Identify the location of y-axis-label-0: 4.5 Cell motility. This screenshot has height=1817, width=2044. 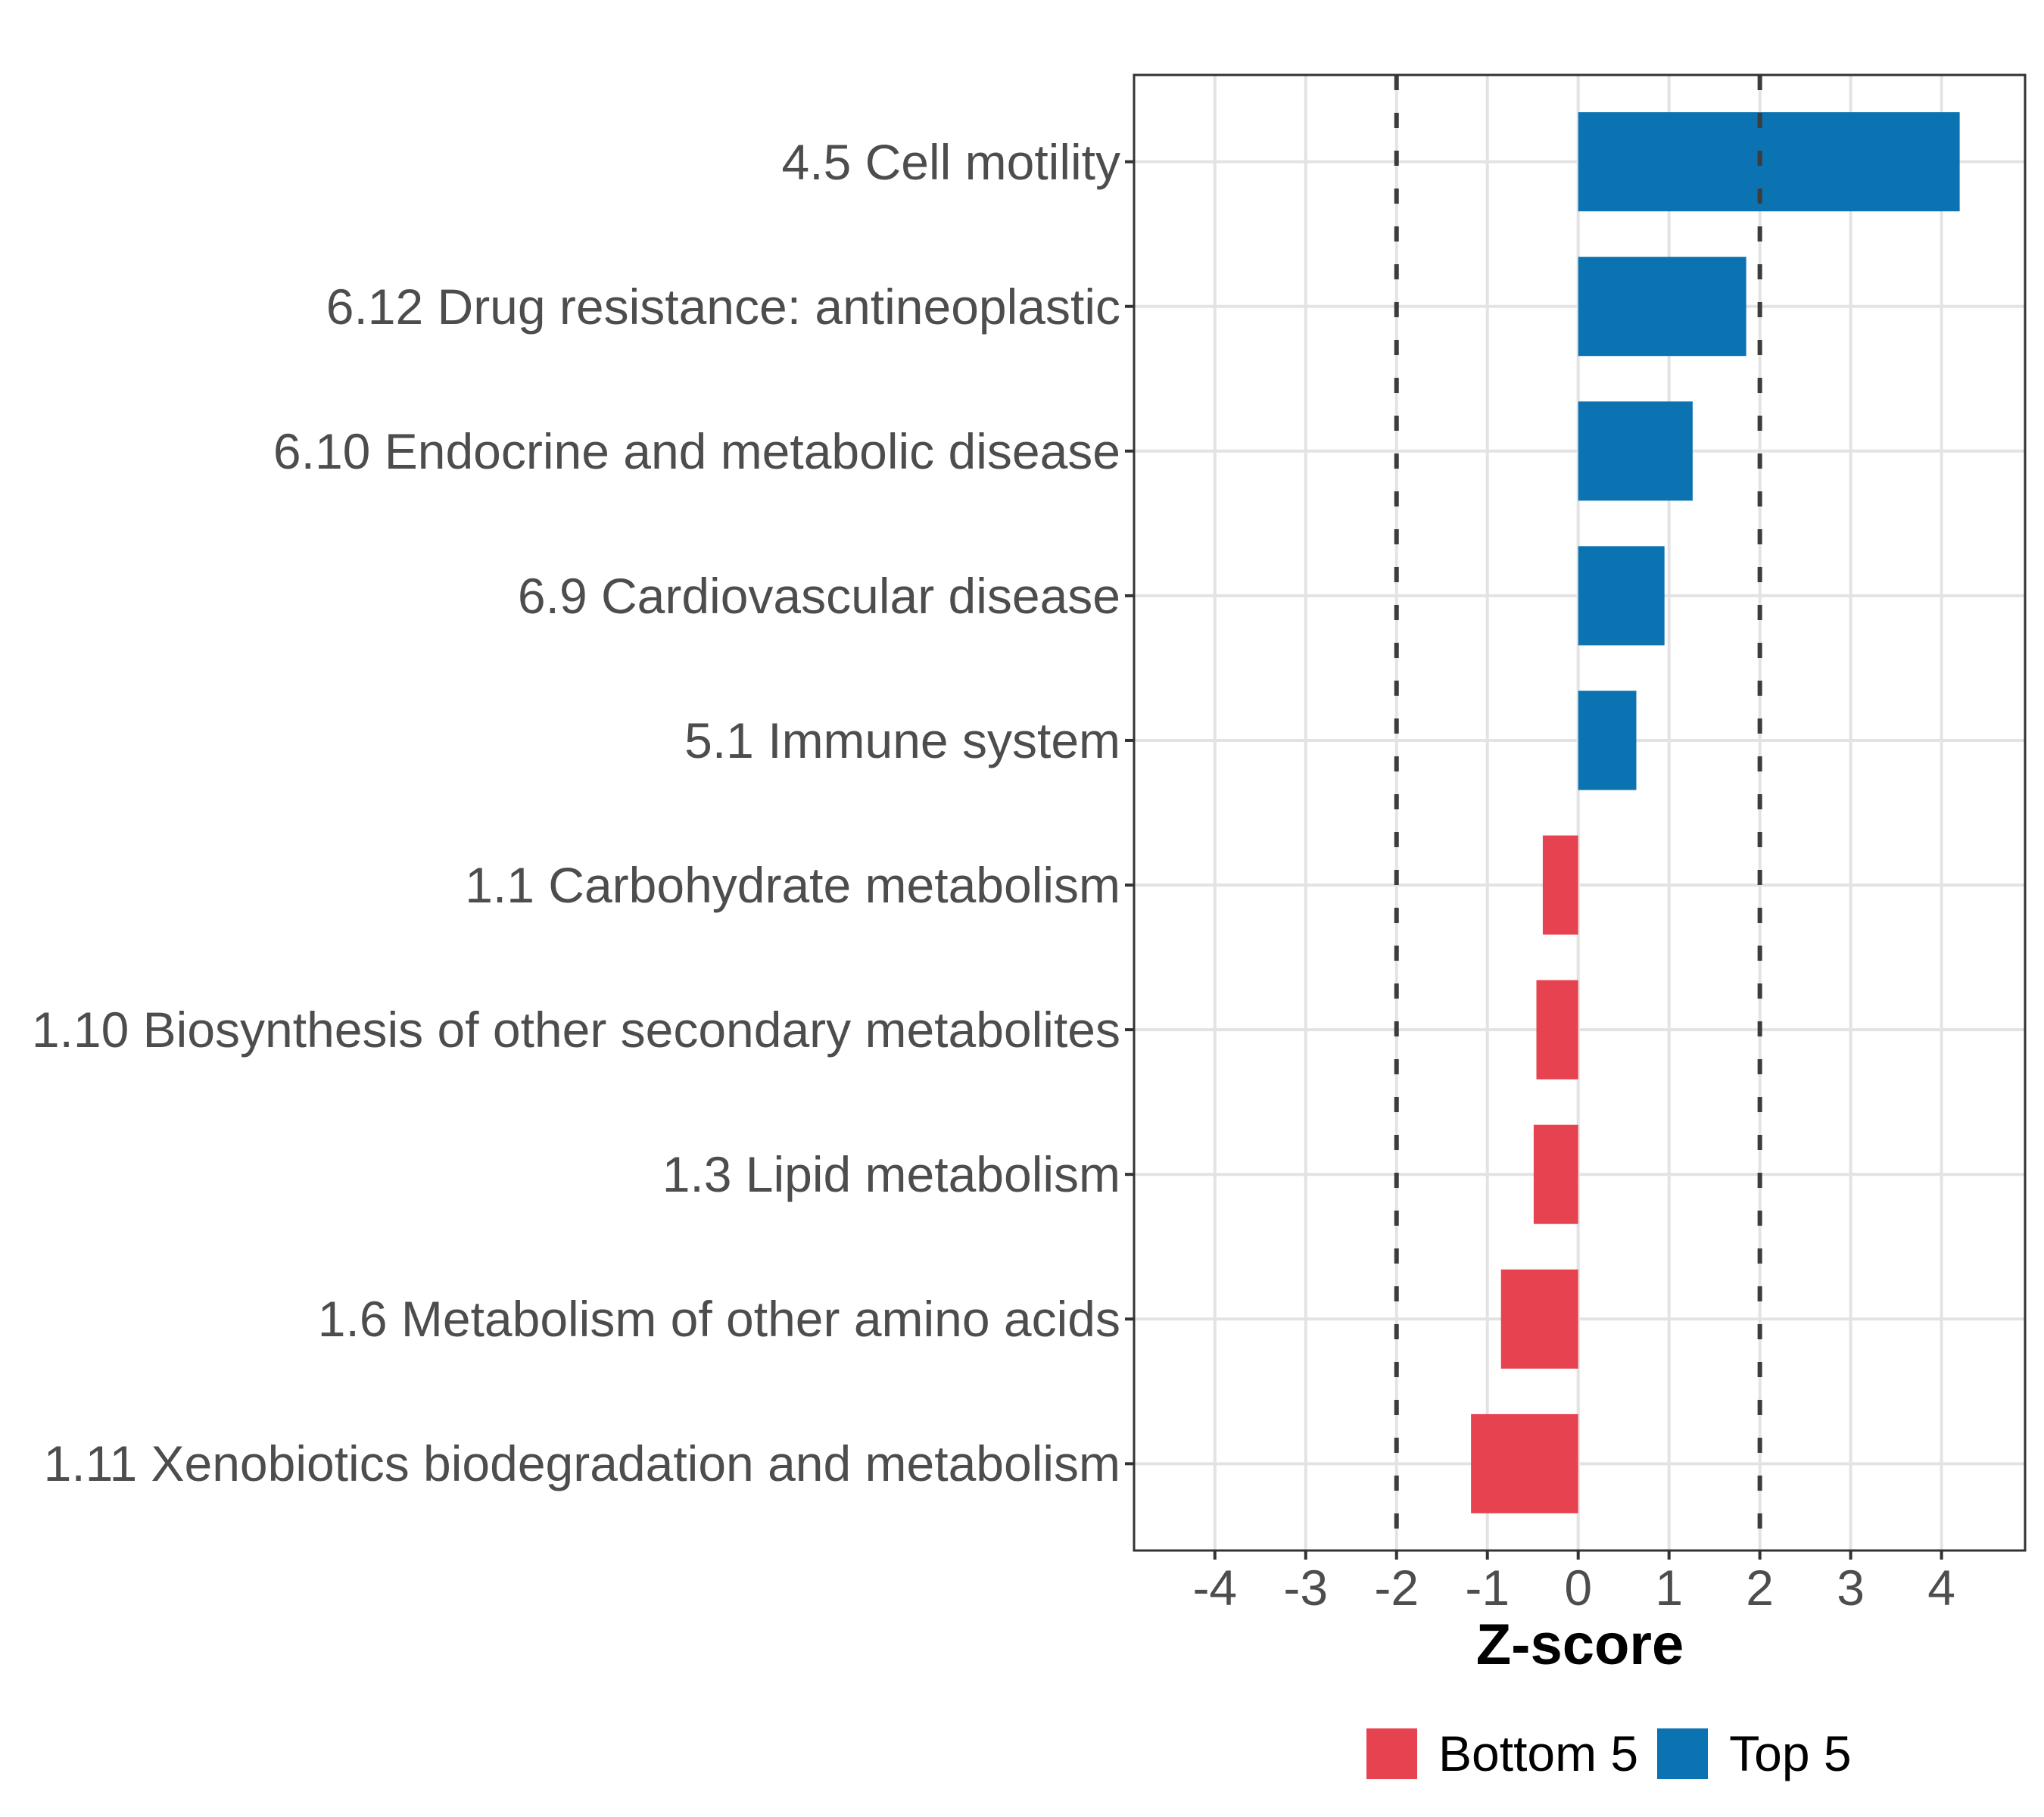
(950, 161).